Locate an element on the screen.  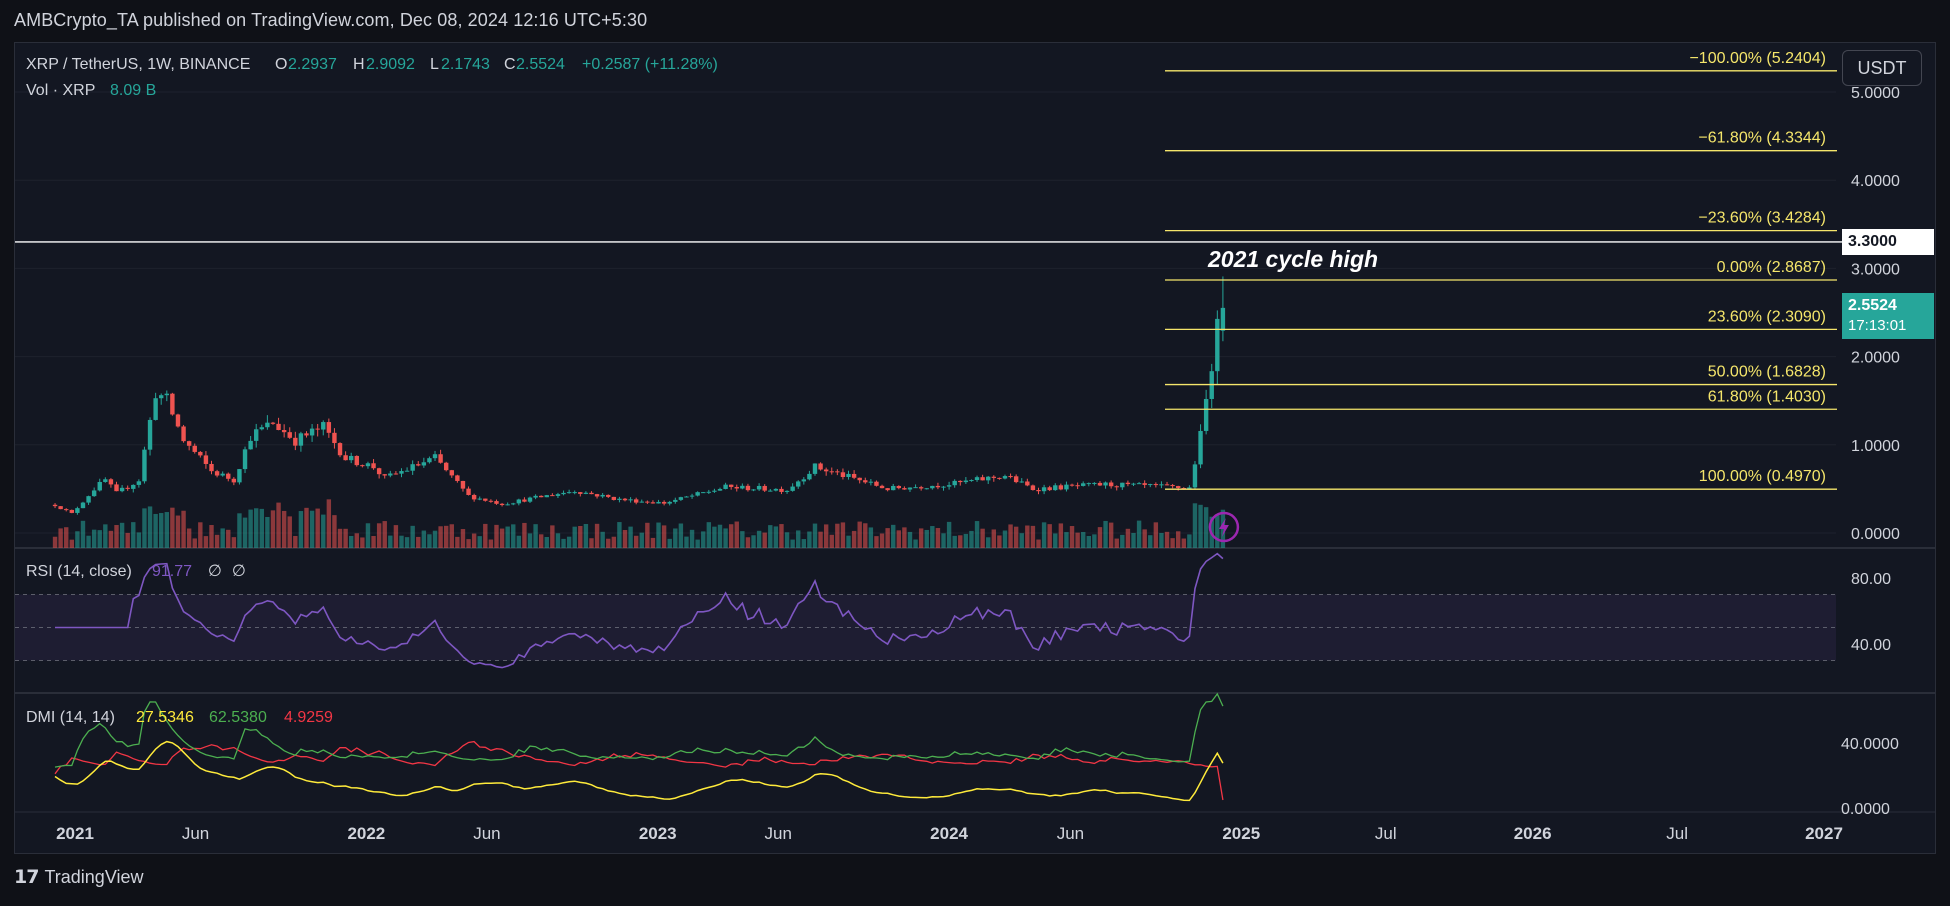
low-label: L is located at coordinates (434, 64).